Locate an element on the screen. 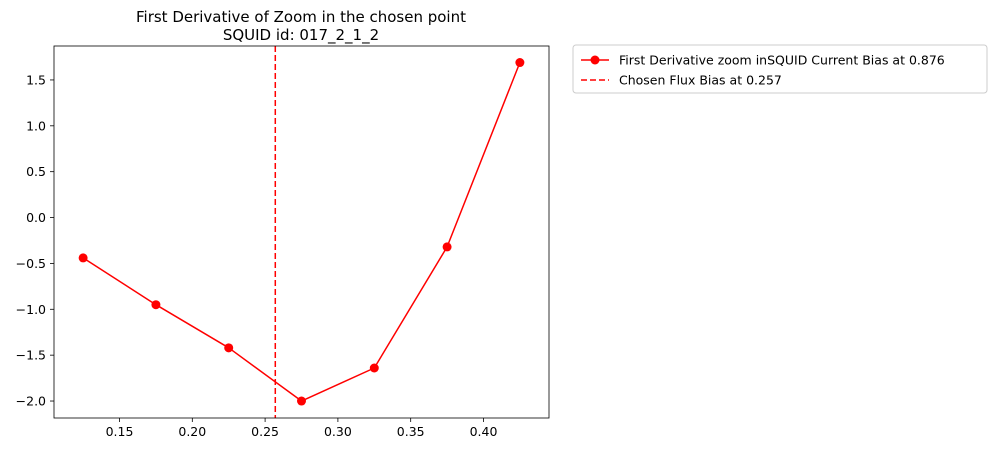 The image size is (996, 451). x-tick-label: 0.25 is located at coordinates (265, 431).